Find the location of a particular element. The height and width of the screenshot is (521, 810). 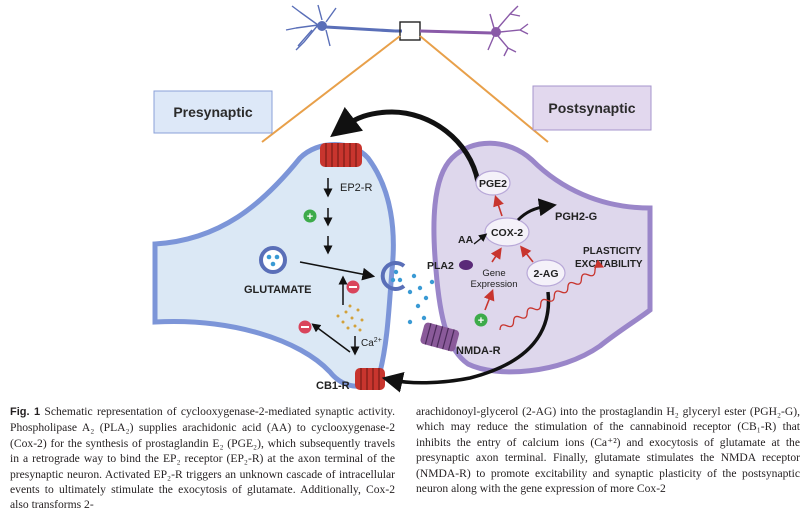

postsynaptic-terminal is located at coordinates (542, 257).